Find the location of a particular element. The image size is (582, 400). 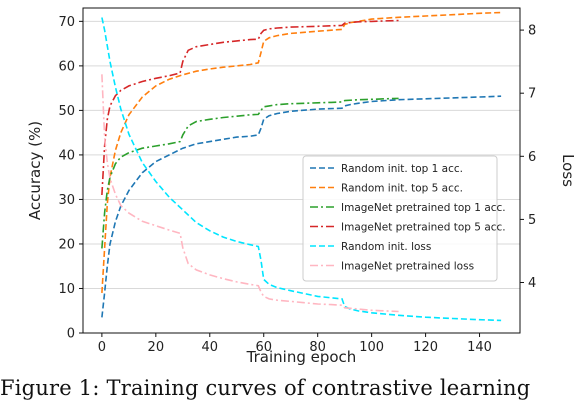

y-tick-label: 30 is located at coordinates (66, 200).